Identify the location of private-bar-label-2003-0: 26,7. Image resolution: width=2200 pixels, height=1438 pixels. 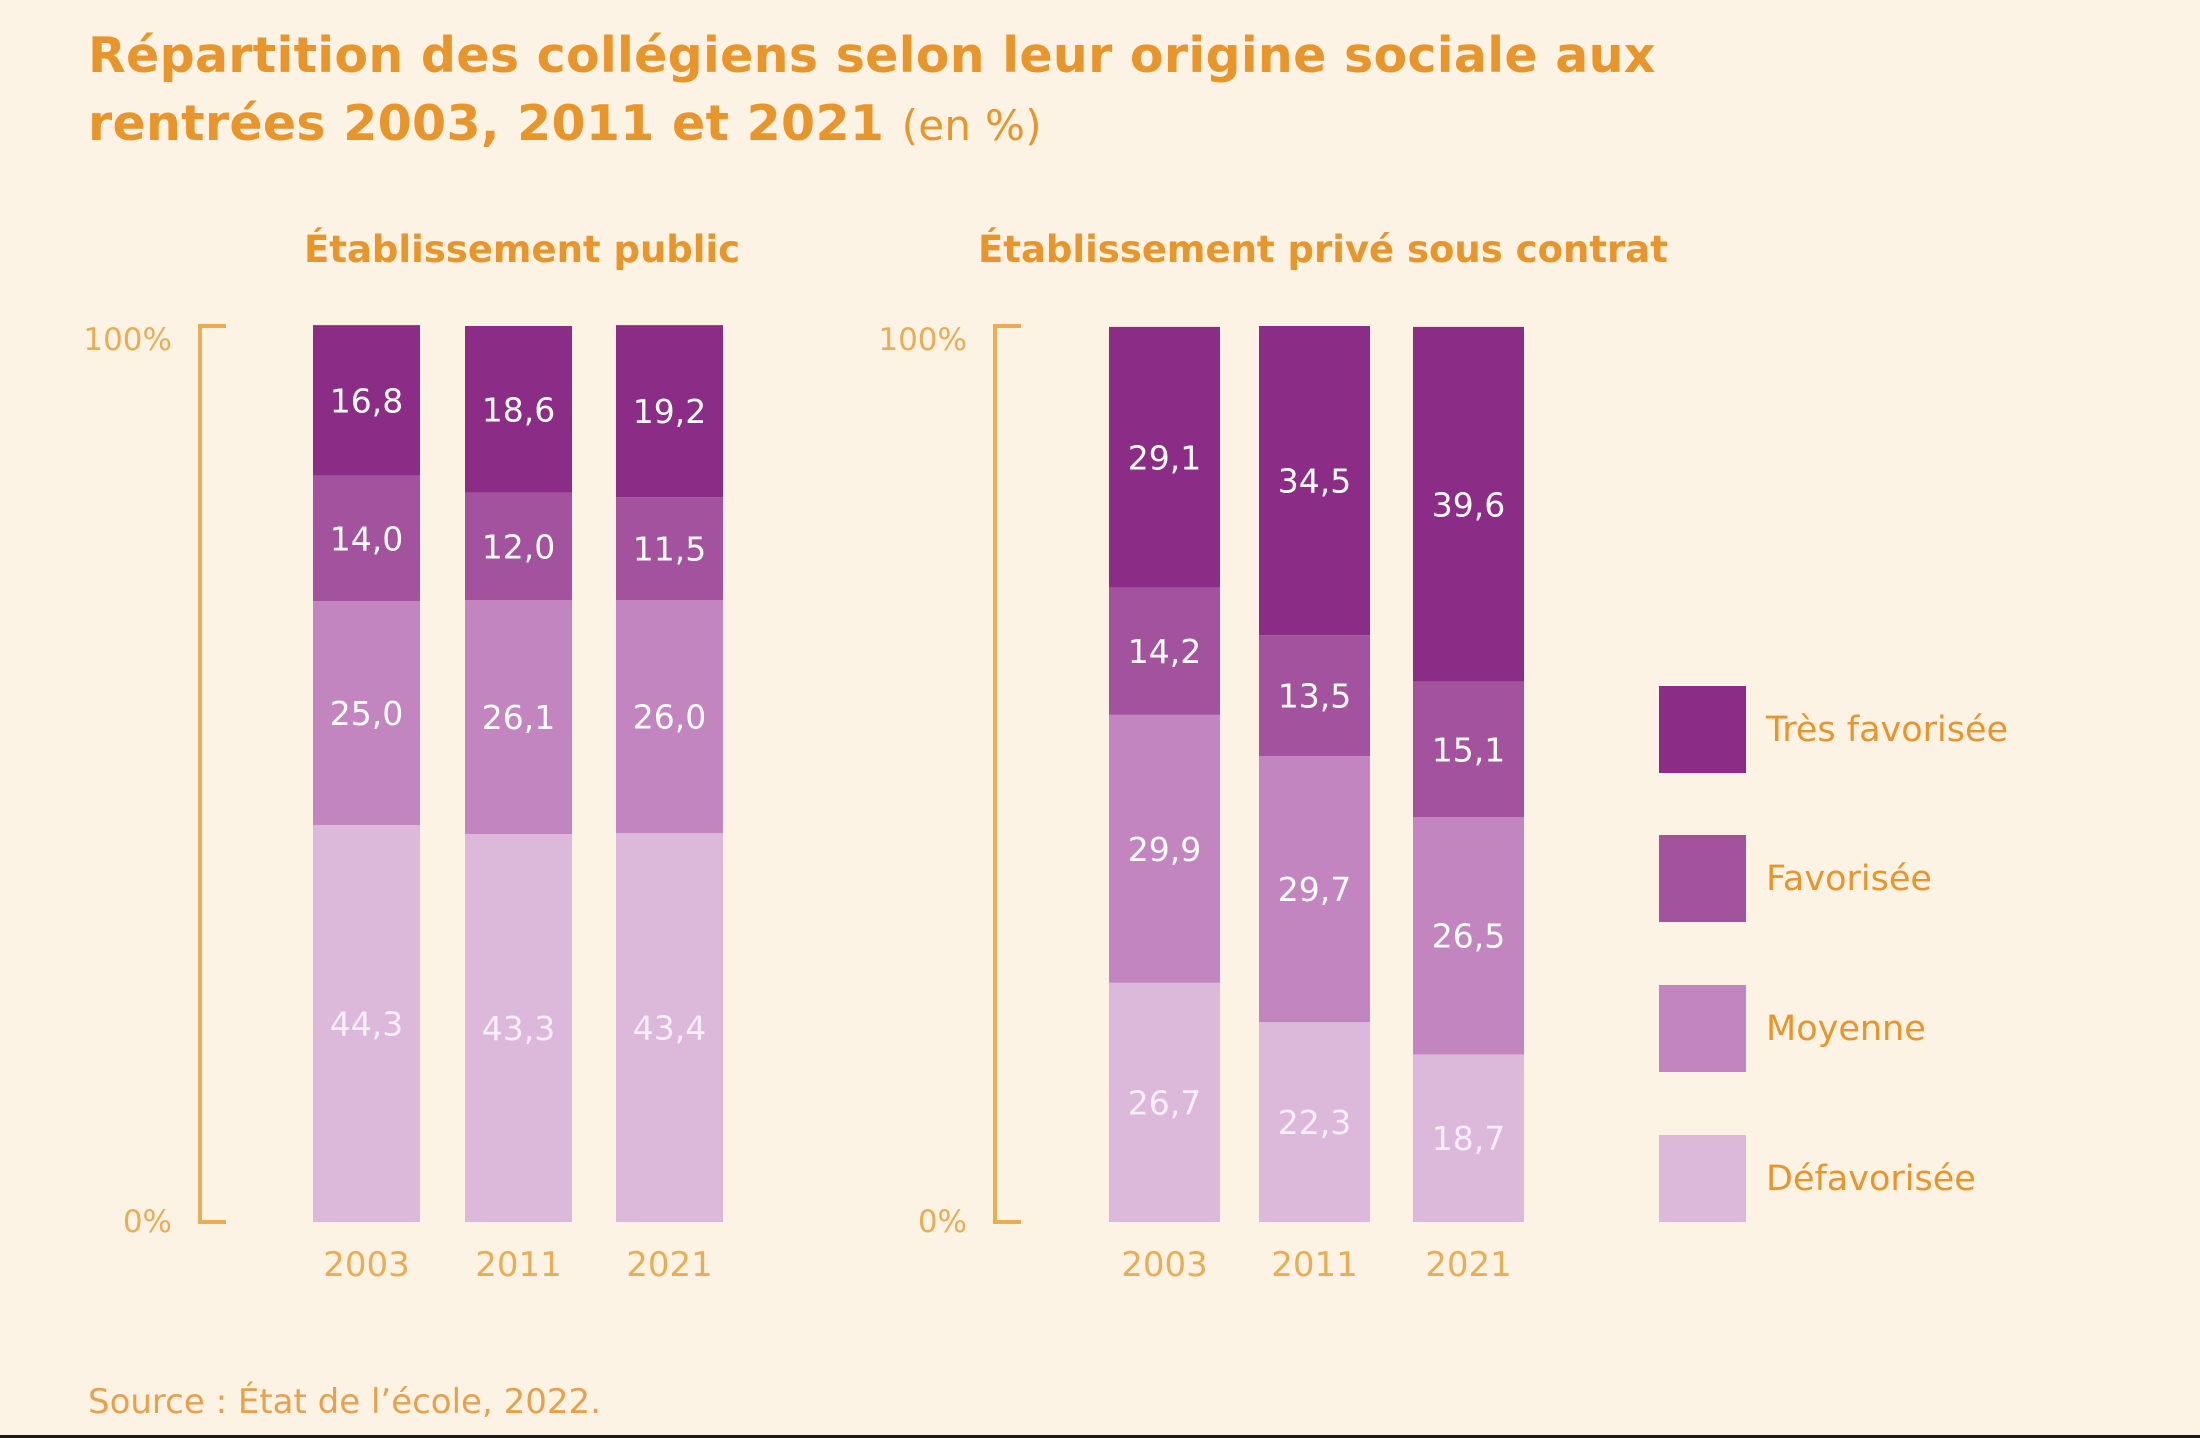
(1164, 1102).